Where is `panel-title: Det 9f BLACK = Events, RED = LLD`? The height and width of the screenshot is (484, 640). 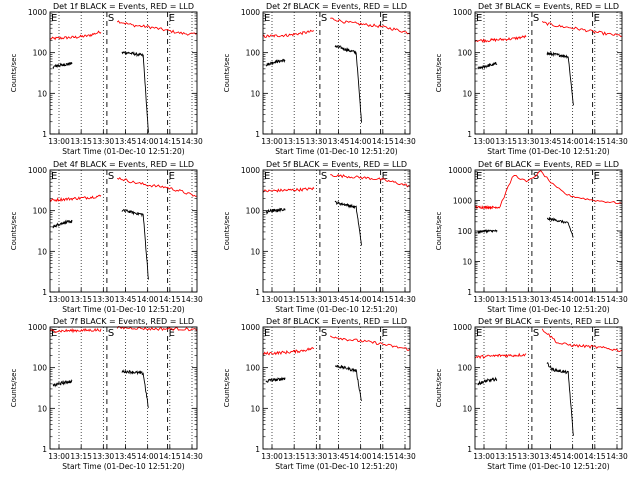
panel-title: Det 9f BLACK = Events, RED = LLD is located at coordinates (548, 321).